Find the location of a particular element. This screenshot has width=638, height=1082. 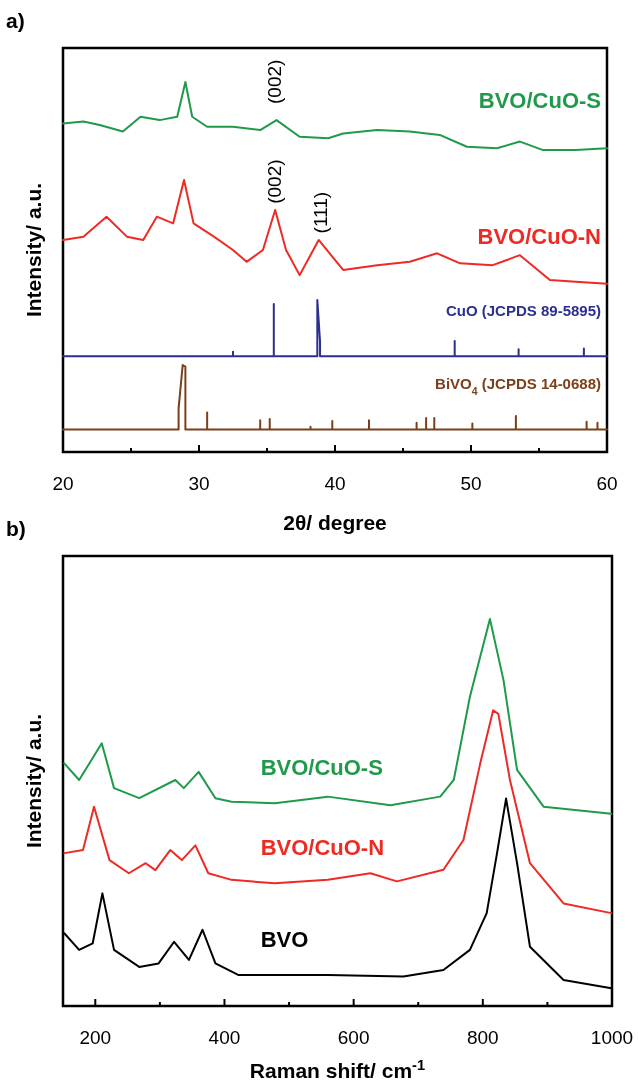

x-tick-label: 600 is located at coordinates (353, 1037).